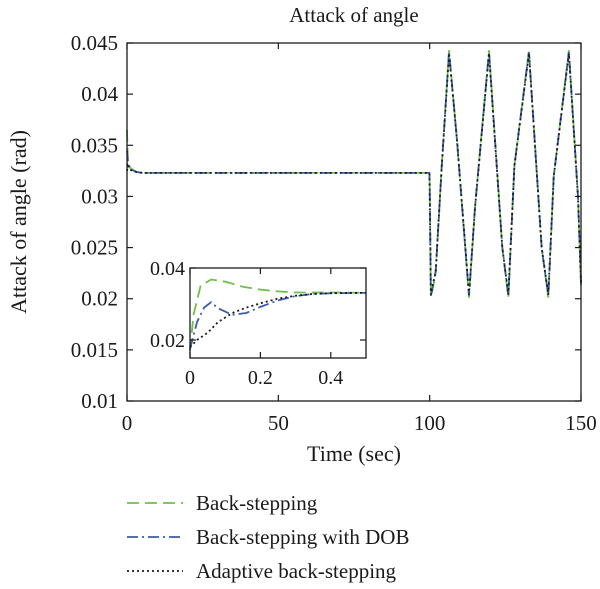  What do you see at coordinates (257, 503) in the screenshot?
I see `legend-label-0: Back-stepping` at bounding box center [257, 503].